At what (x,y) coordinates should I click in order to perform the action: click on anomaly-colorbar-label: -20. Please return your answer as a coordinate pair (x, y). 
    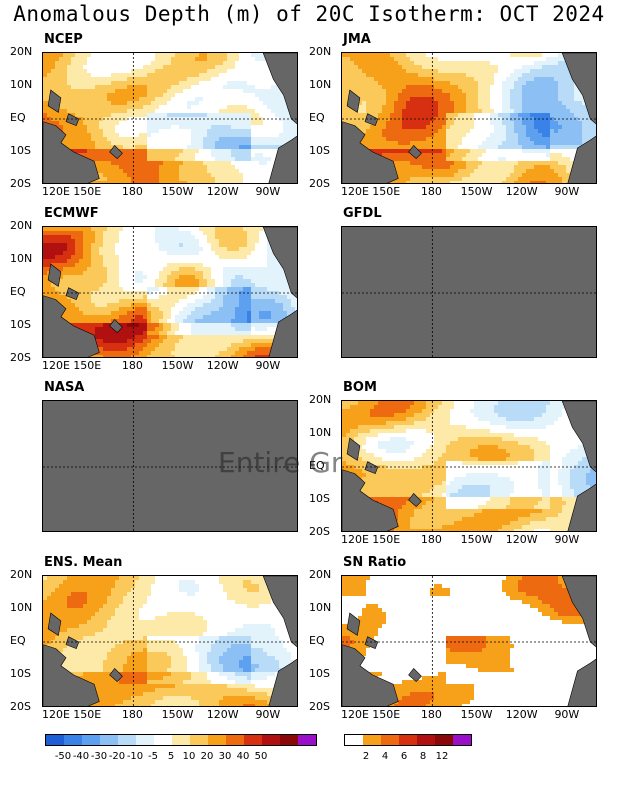
    Looking at the image, I should click on (117, 756).